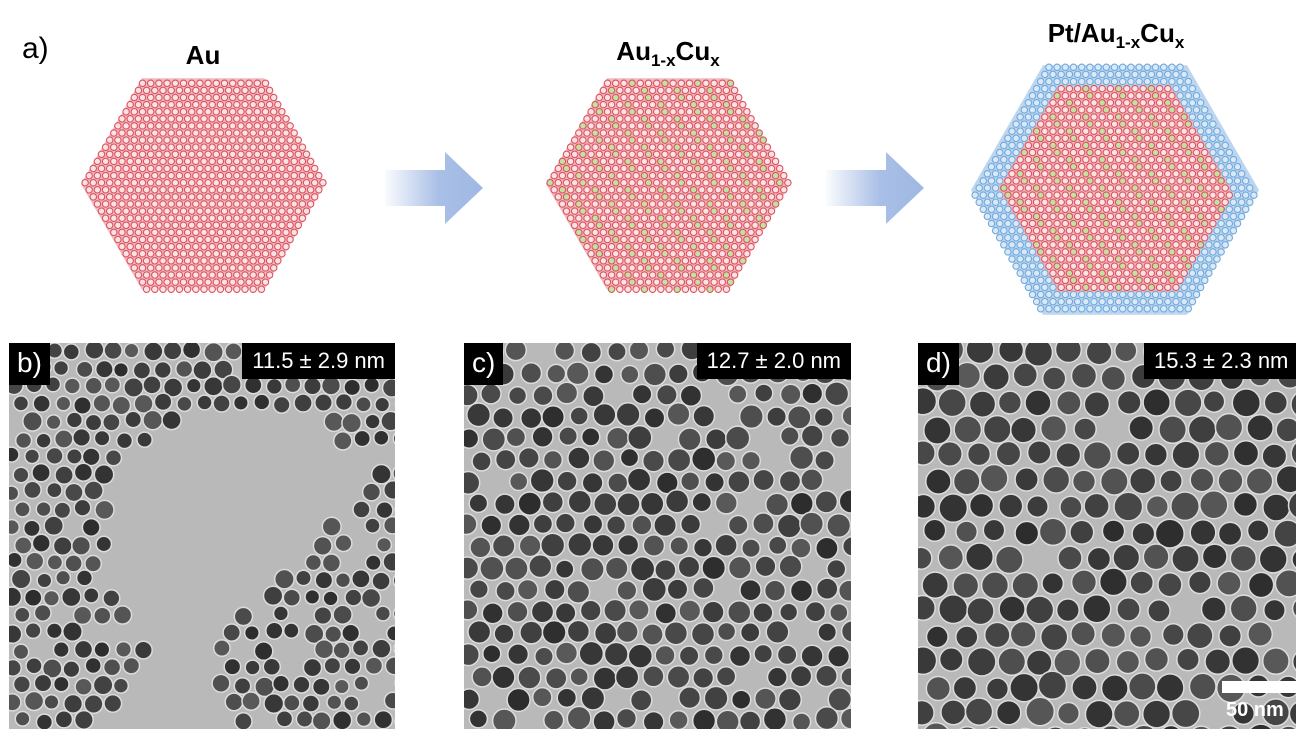 This screenshot has width=1296, height=729. What do you see at coordinates (318, 361) in the screenshot?
I see `size-badge: 11.5 ± 2.9 nm` at bounding box center [318, 361].